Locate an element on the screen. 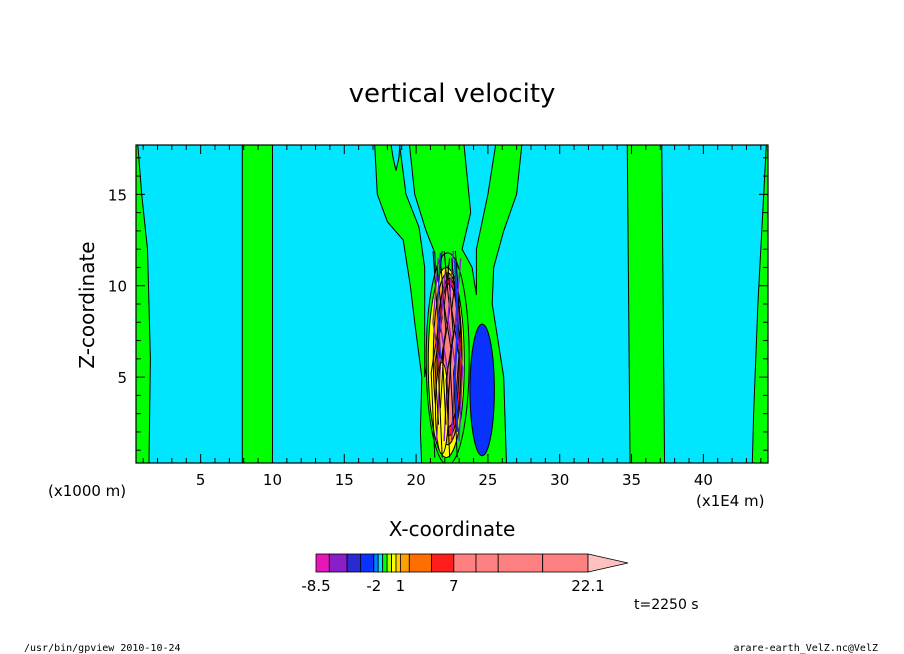 The width and height of the screenshot is (904, 654). colorbar-label: -8.5 is located at coordinates (315, 586).